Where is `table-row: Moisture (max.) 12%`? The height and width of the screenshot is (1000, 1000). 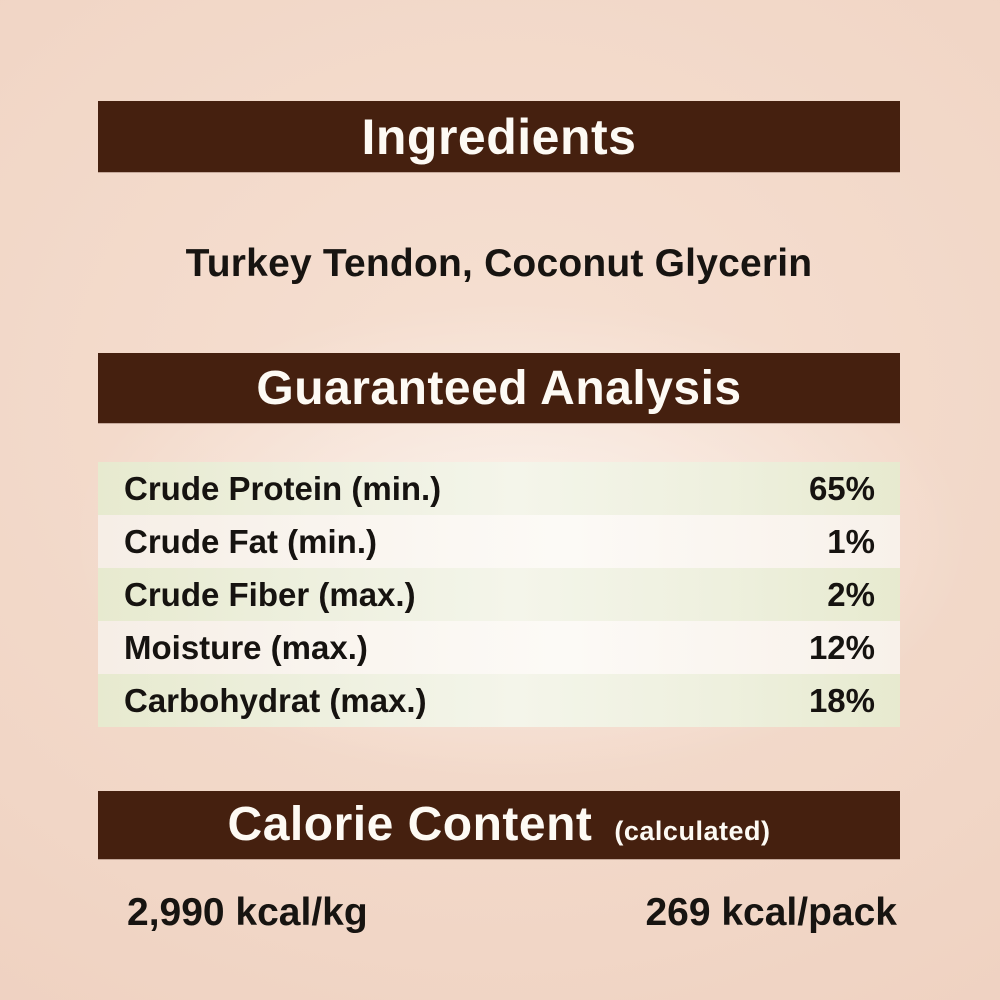
table-row: Moisture (max.) 12% is located at coordinates (499, 647).